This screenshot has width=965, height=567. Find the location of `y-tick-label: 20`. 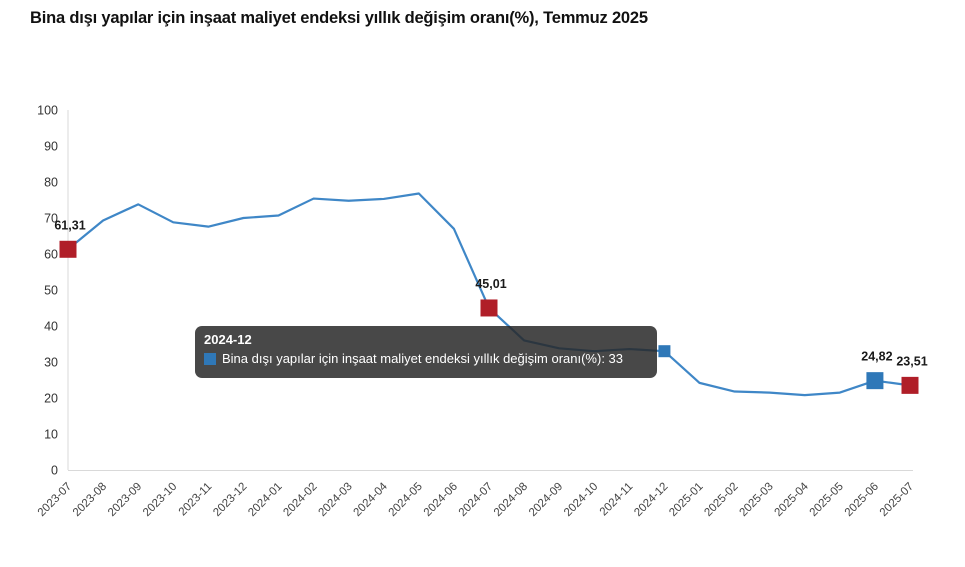

y-tick-label: 20 is located at coordinates (51, 399).